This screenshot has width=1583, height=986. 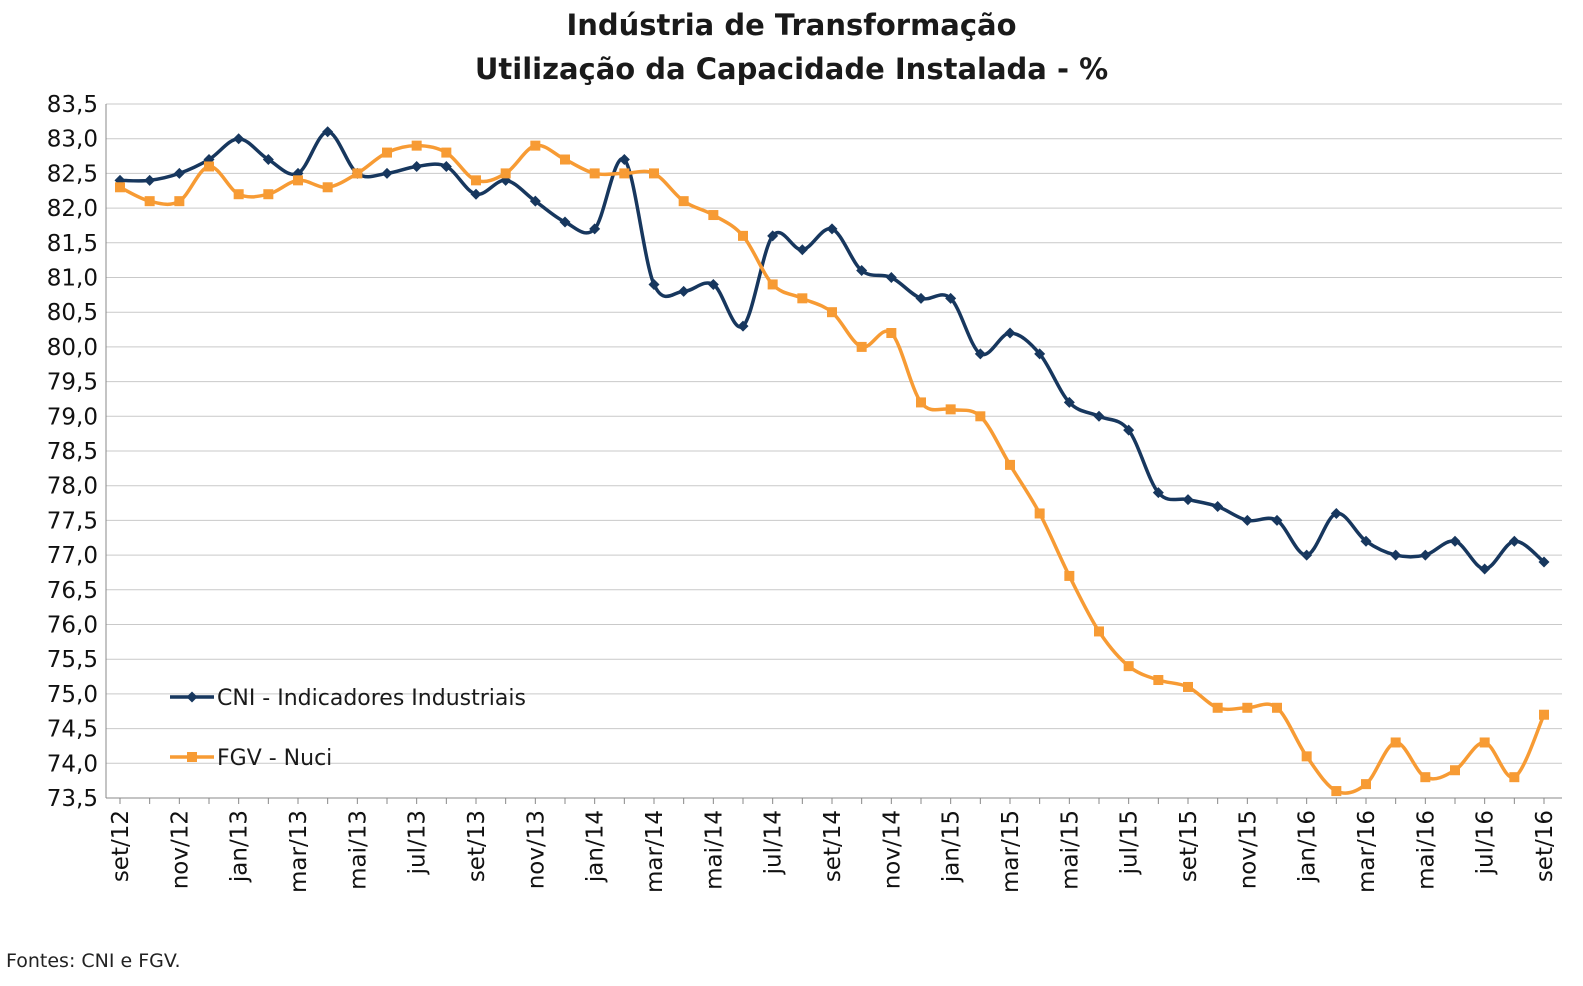 What do you see at coordinates (72, 279) in the screenshot?
I see `y-tick-label: 81,0` at bounding box center [72, 279].